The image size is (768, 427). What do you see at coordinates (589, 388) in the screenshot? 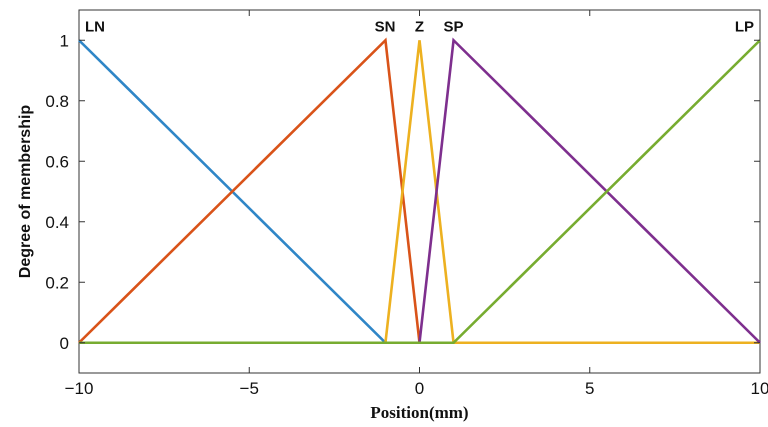
I see `x-tick-label: 5` at bounding box center [589, 388].